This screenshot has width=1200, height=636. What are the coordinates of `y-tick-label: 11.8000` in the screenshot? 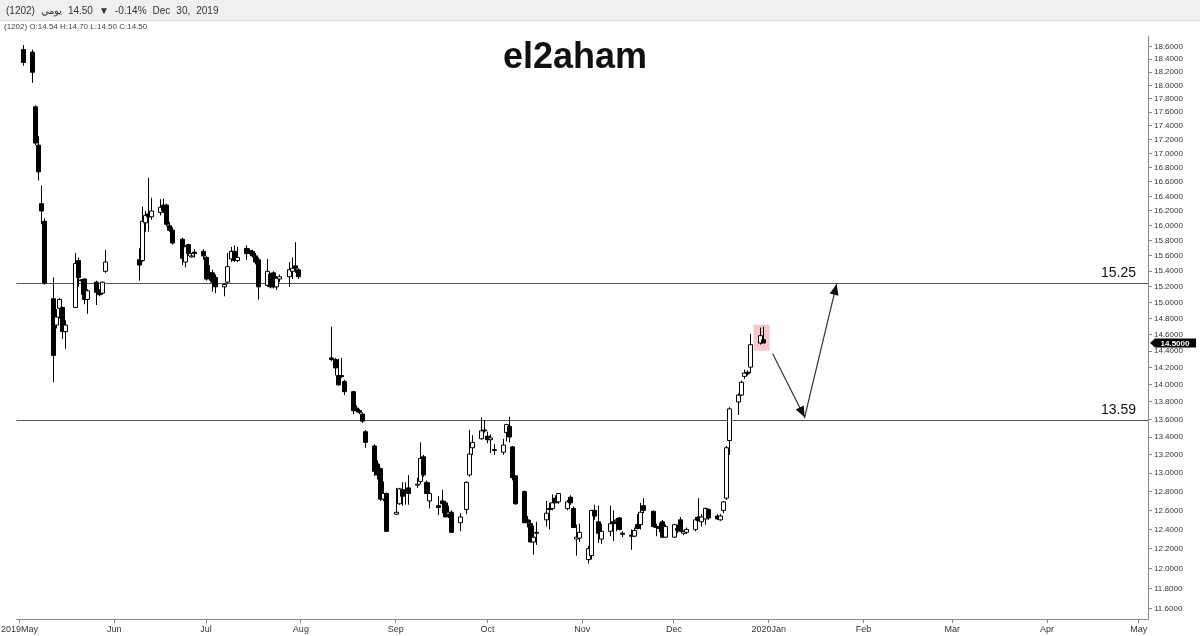 It's located at (1168, 588).